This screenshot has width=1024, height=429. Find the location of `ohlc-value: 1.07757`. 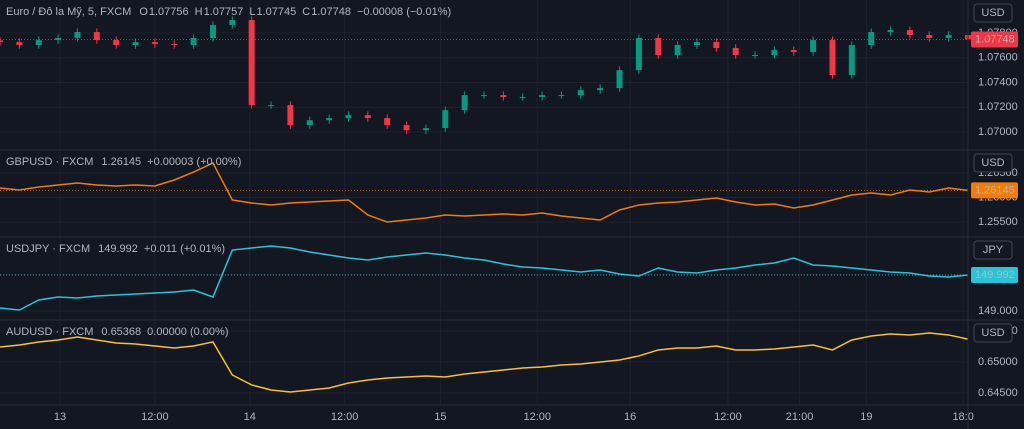

ohlc-value: 1.07757 is located at coordinates (224, 12).